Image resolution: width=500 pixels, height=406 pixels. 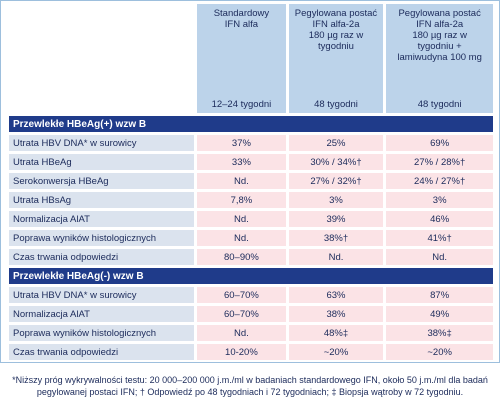 I want to click on value-cell: 38%‡, so click(x=439, y=333).